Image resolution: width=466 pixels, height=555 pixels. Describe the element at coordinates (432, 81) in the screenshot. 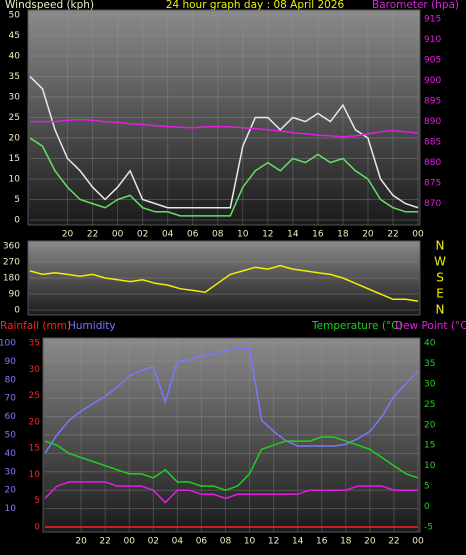

I see `y2-tick-label: 900` at that location.